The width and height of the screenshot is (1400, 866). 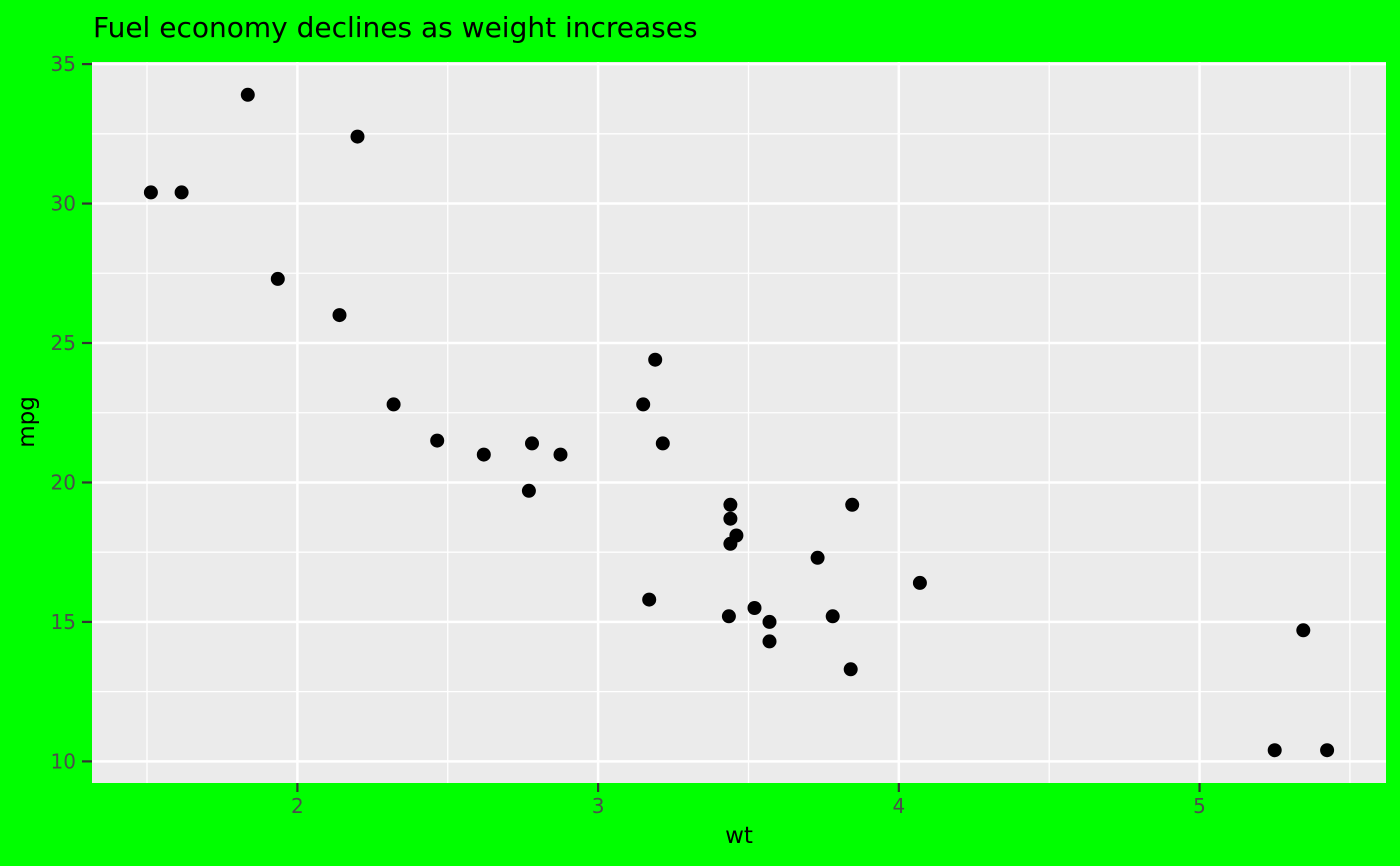 What do you see at coordinates (27, 422) in the screenshot?
I see `y-axis-title: mpg` at bounding box center [27, 422].